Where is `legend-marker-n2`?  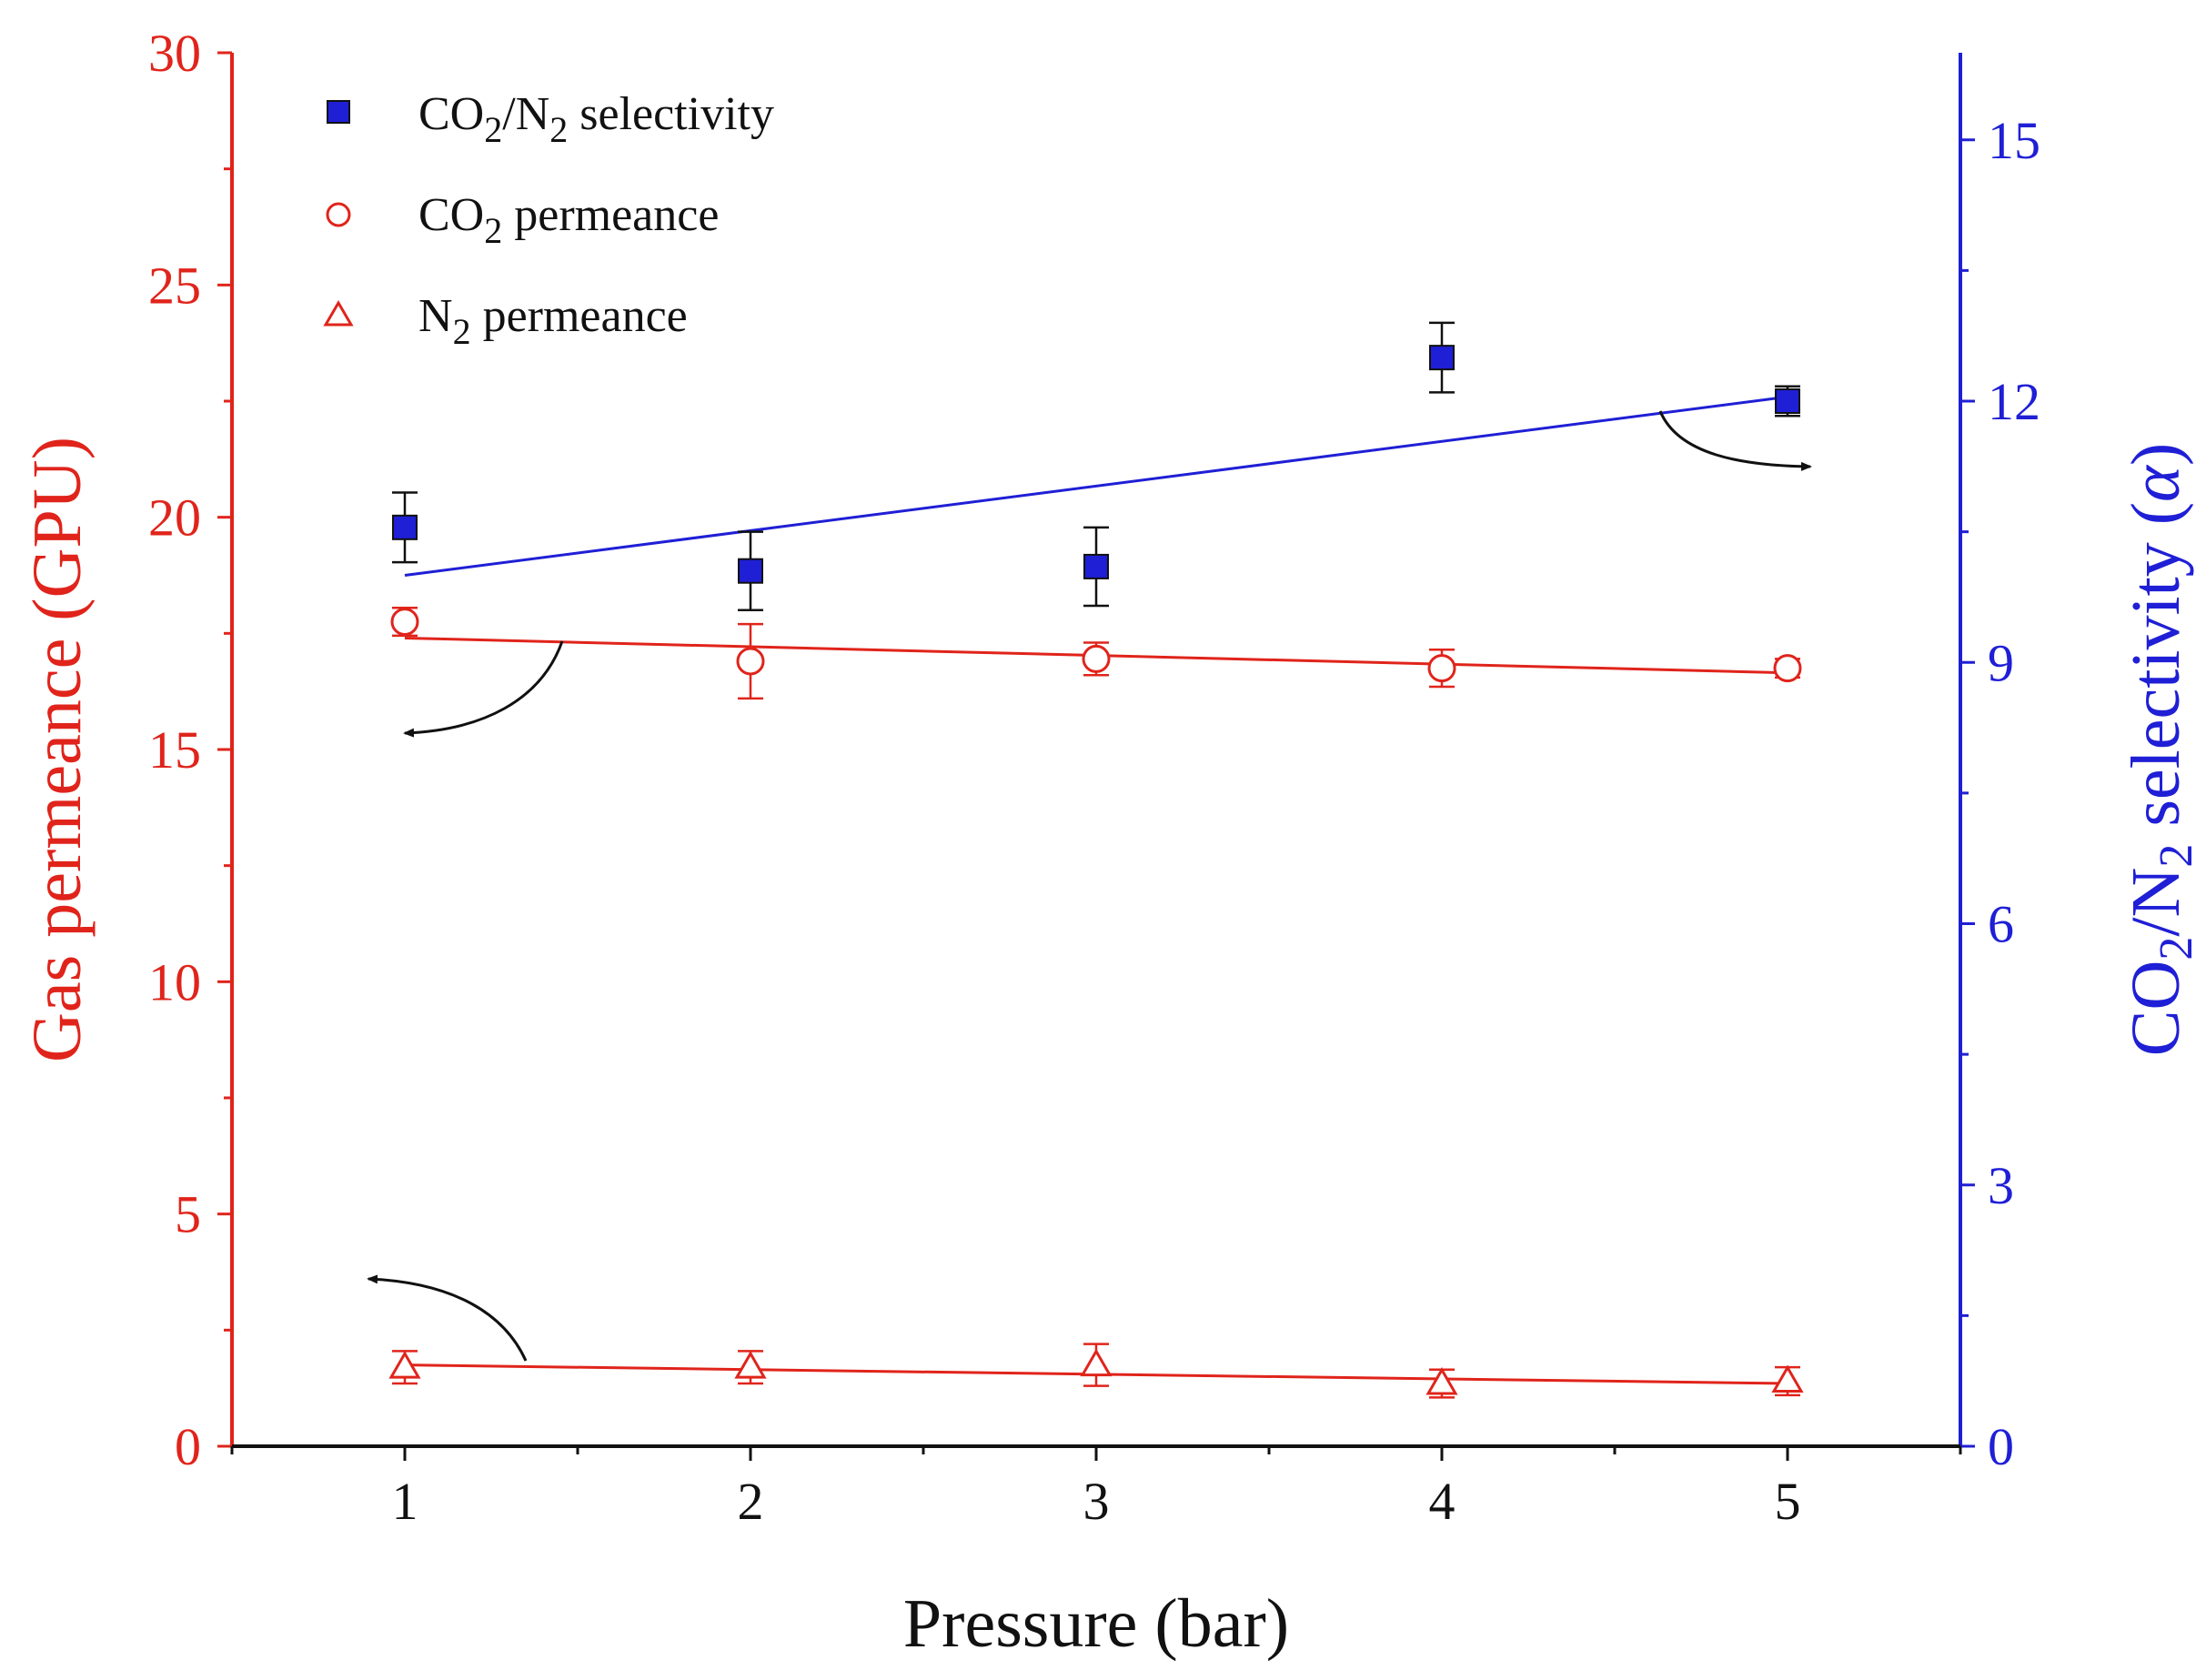
legend-marker-n2 is located at coordinates (338, 313).